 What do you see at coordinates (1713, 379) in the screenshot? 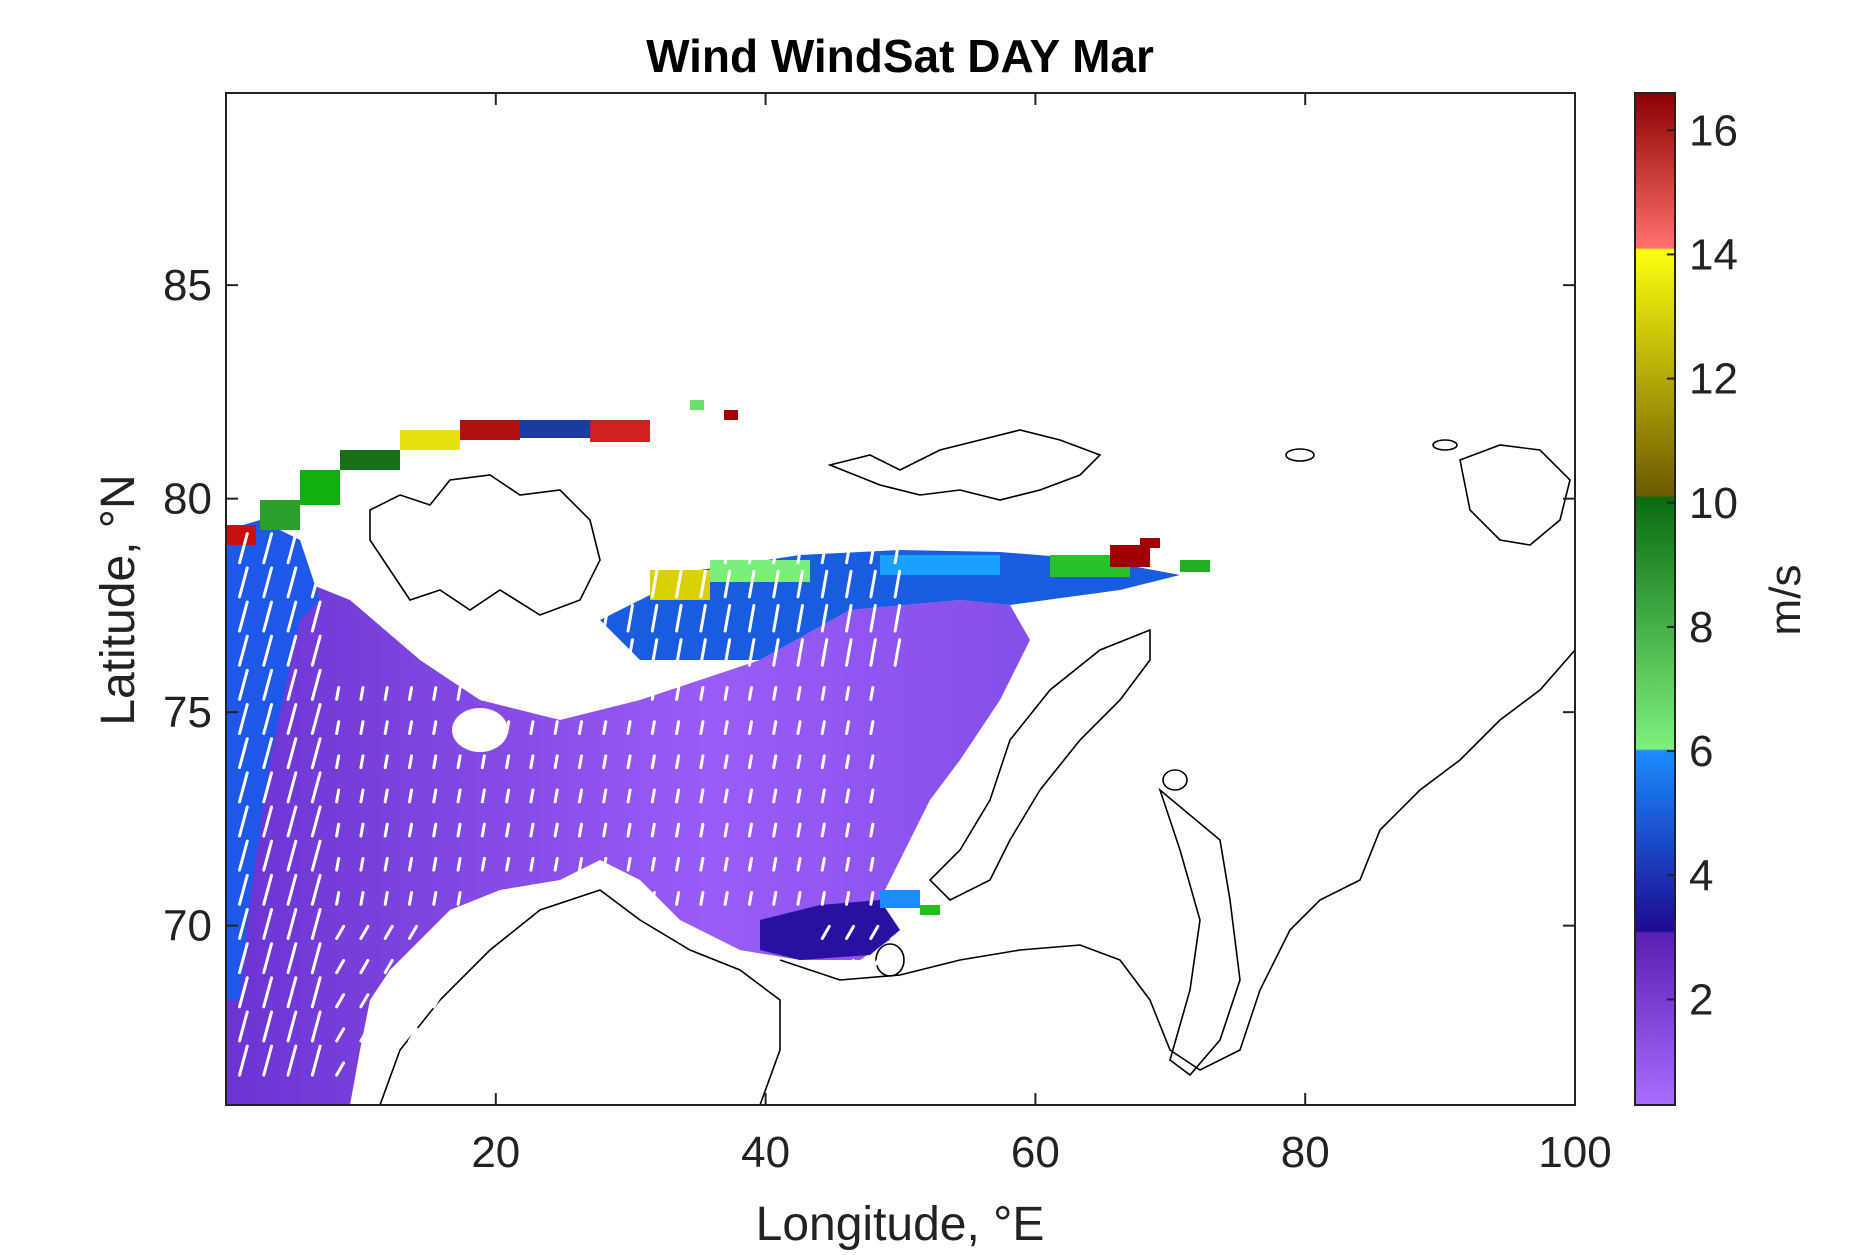
I see `colorbar-tick-label: 12` at bounding box center [1713, 379].